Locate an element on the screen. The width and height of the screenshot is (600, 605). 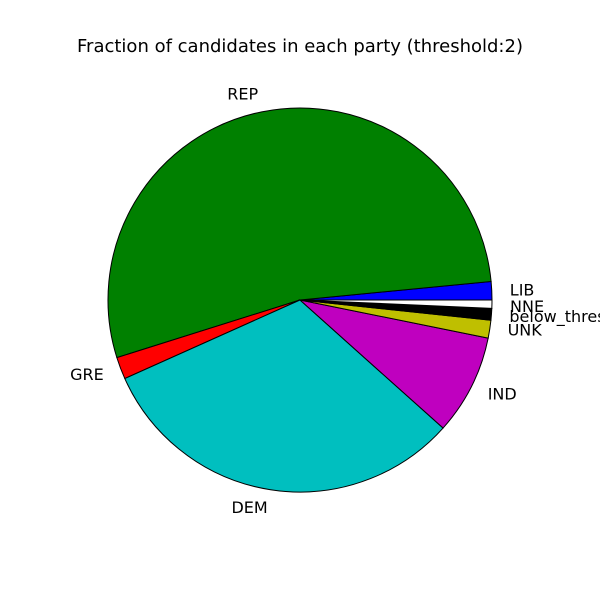
pie-label-lib: LIB is located at coordinates (522, 289).